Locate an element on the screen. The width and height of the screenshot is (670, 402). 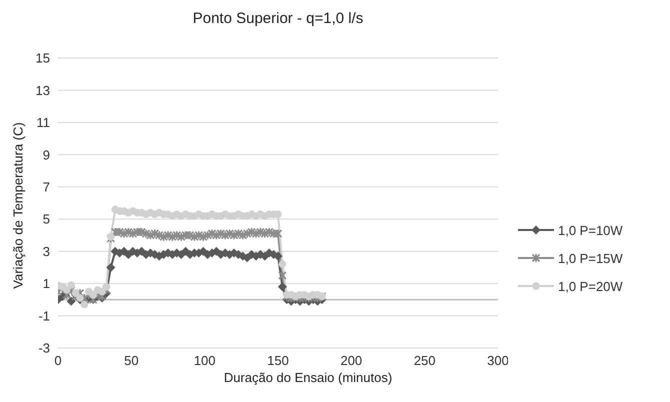
legend-label: 1,0 P=15W is located at coordinates (590, 258).